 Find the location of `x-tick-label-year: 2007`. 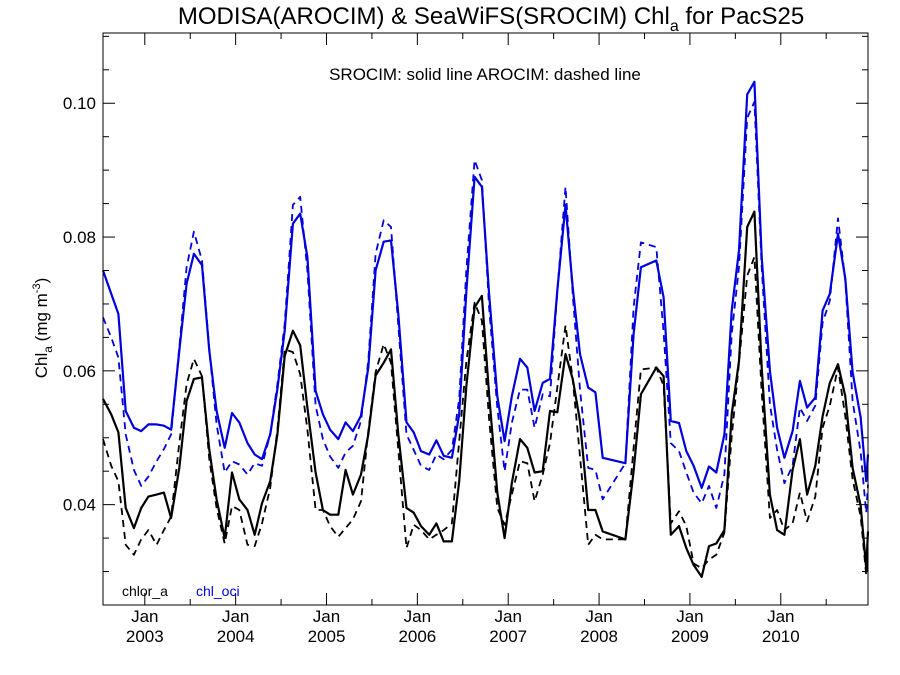

x-tick-label-year: 2007 is located at coordinates (508, 636).